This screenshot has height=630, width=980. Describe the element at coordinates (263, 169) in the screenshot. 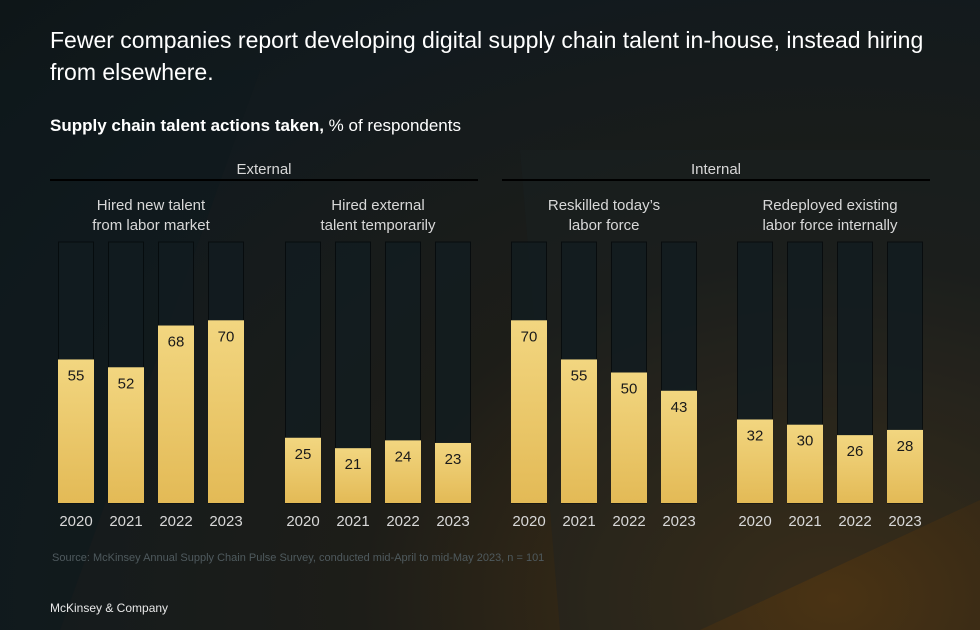

I see `group-label-external: External` at that location.